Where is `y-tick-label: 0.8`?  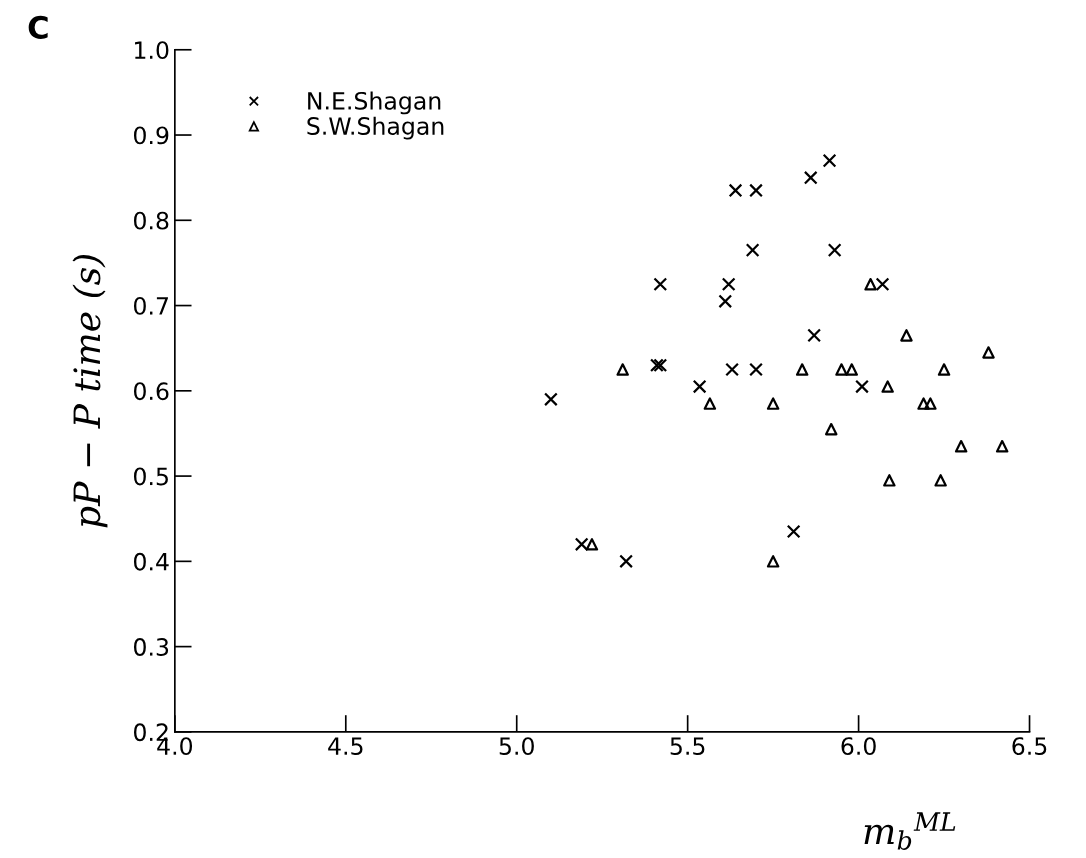 y-tick-label: 0.8 is located at coordinates (151, 220).